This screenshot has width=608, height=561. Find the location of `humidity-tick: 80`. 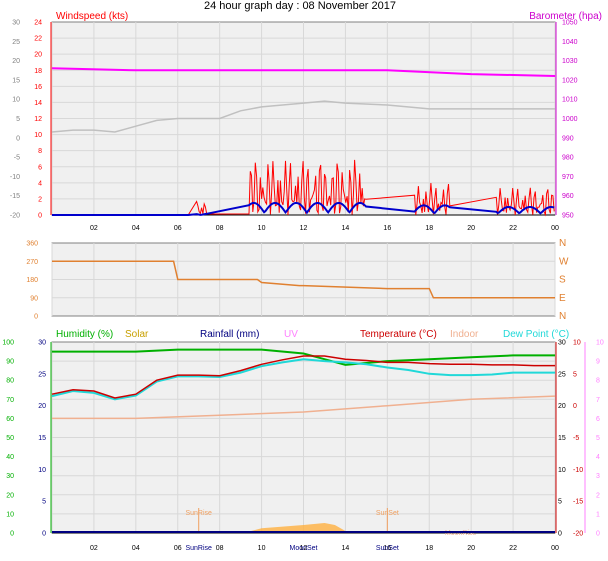

humidity-tick: 80 is located at coordinates (10, 381).